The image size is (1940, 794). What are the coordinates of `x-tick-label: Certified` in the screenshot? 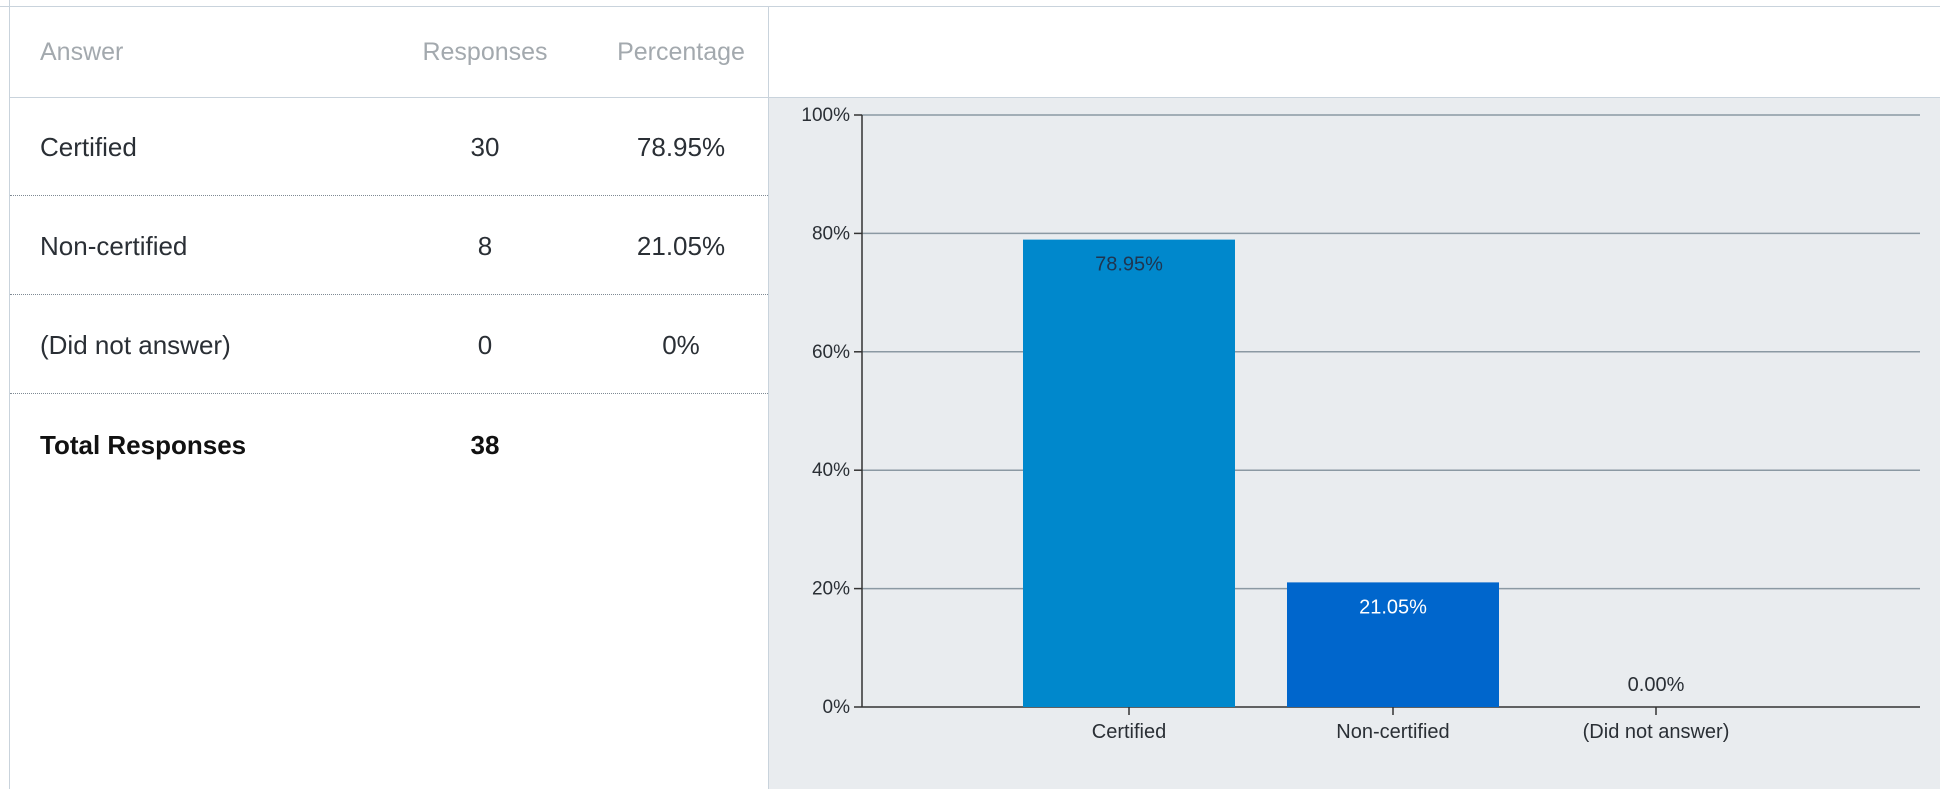 It's located at (1129, 732).